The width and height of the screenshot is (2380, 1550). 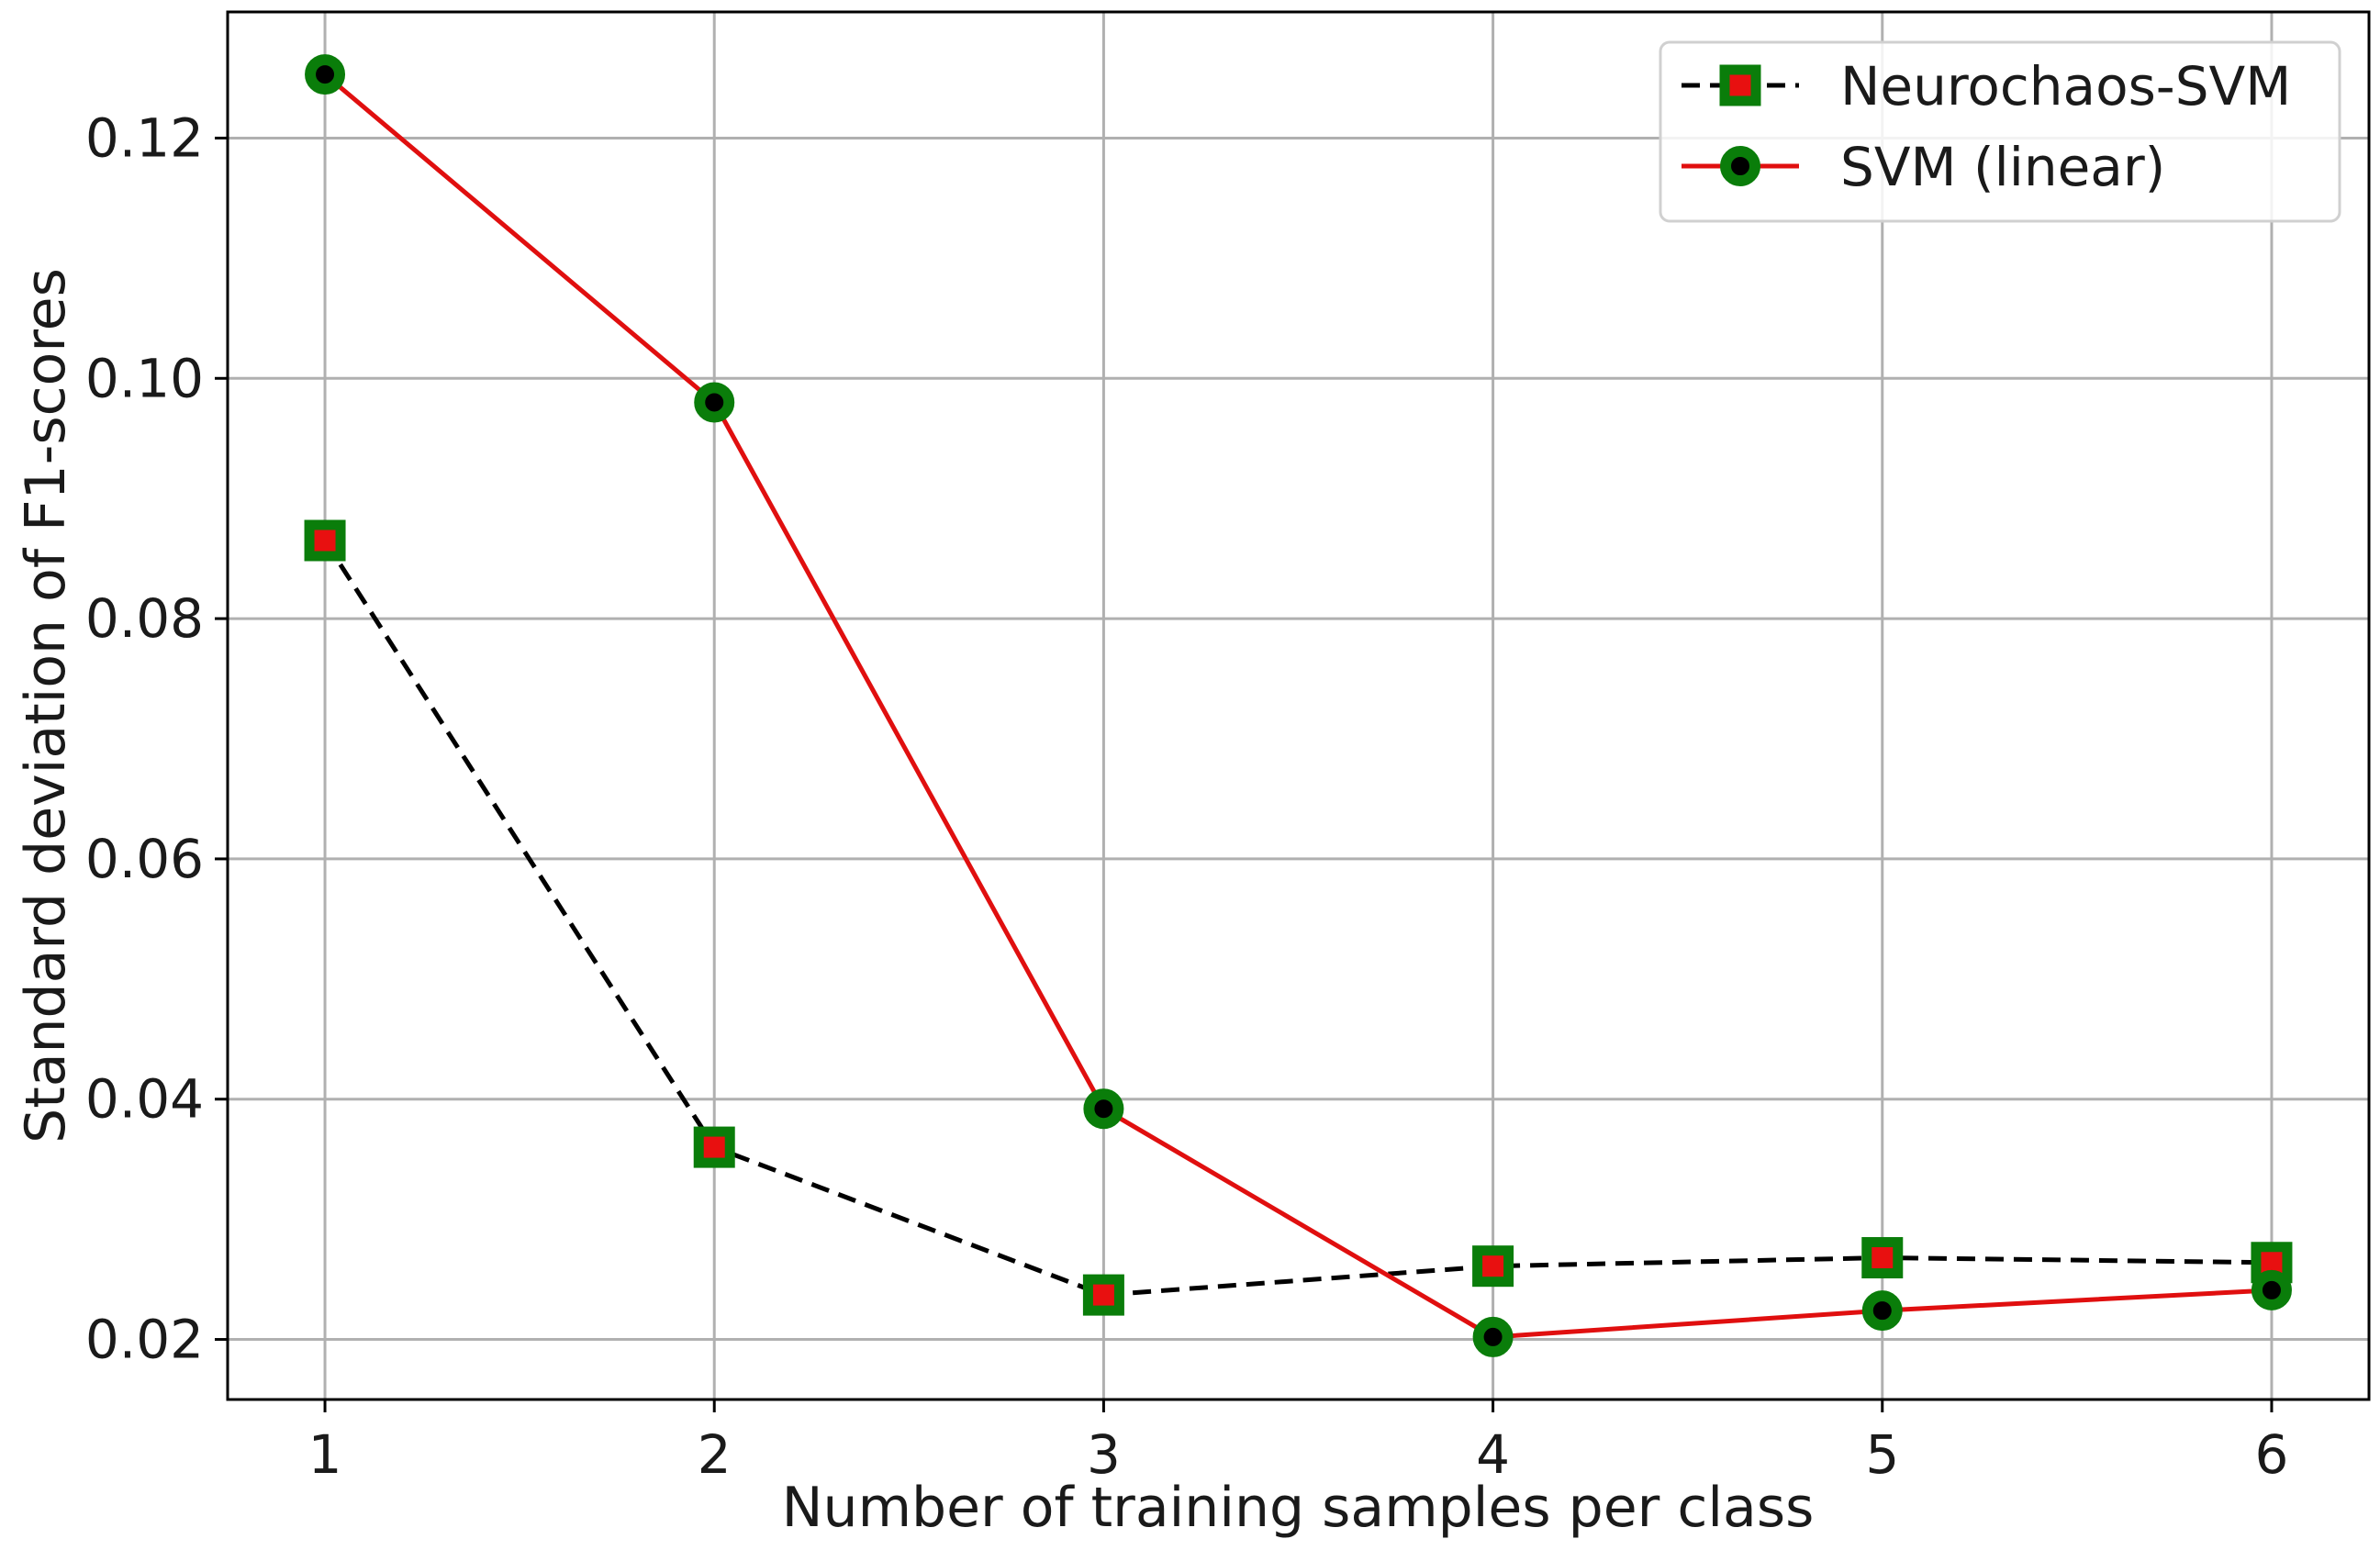 What do you see at coordinates (2065, 86) in the screenshot?
I see `legend-label-neurochaos-svm: Neurochaos-SVM` at bounding box center [2065, 86].